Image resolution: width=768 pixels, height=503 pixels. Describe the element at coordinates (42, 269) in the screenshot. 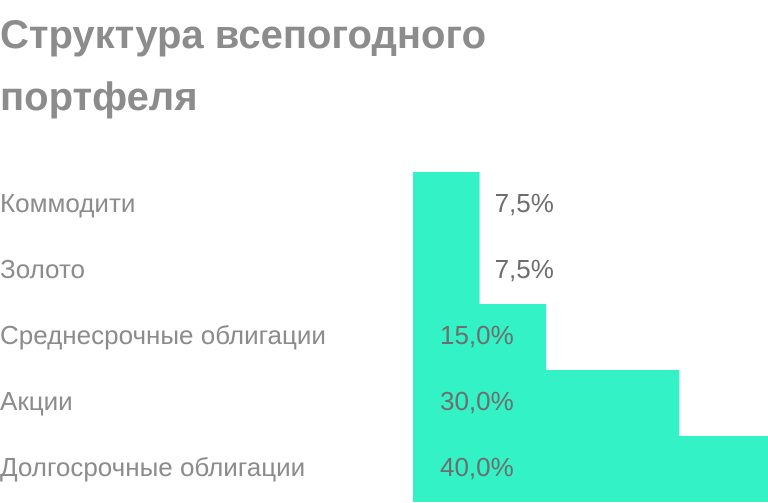

I see `category-label: Золото` at that location.